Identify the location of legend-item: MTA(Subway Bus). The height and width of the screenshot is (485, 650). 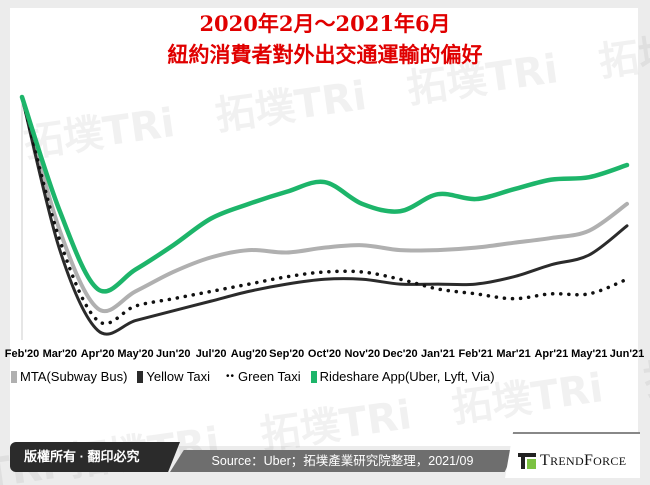
(69, 376).